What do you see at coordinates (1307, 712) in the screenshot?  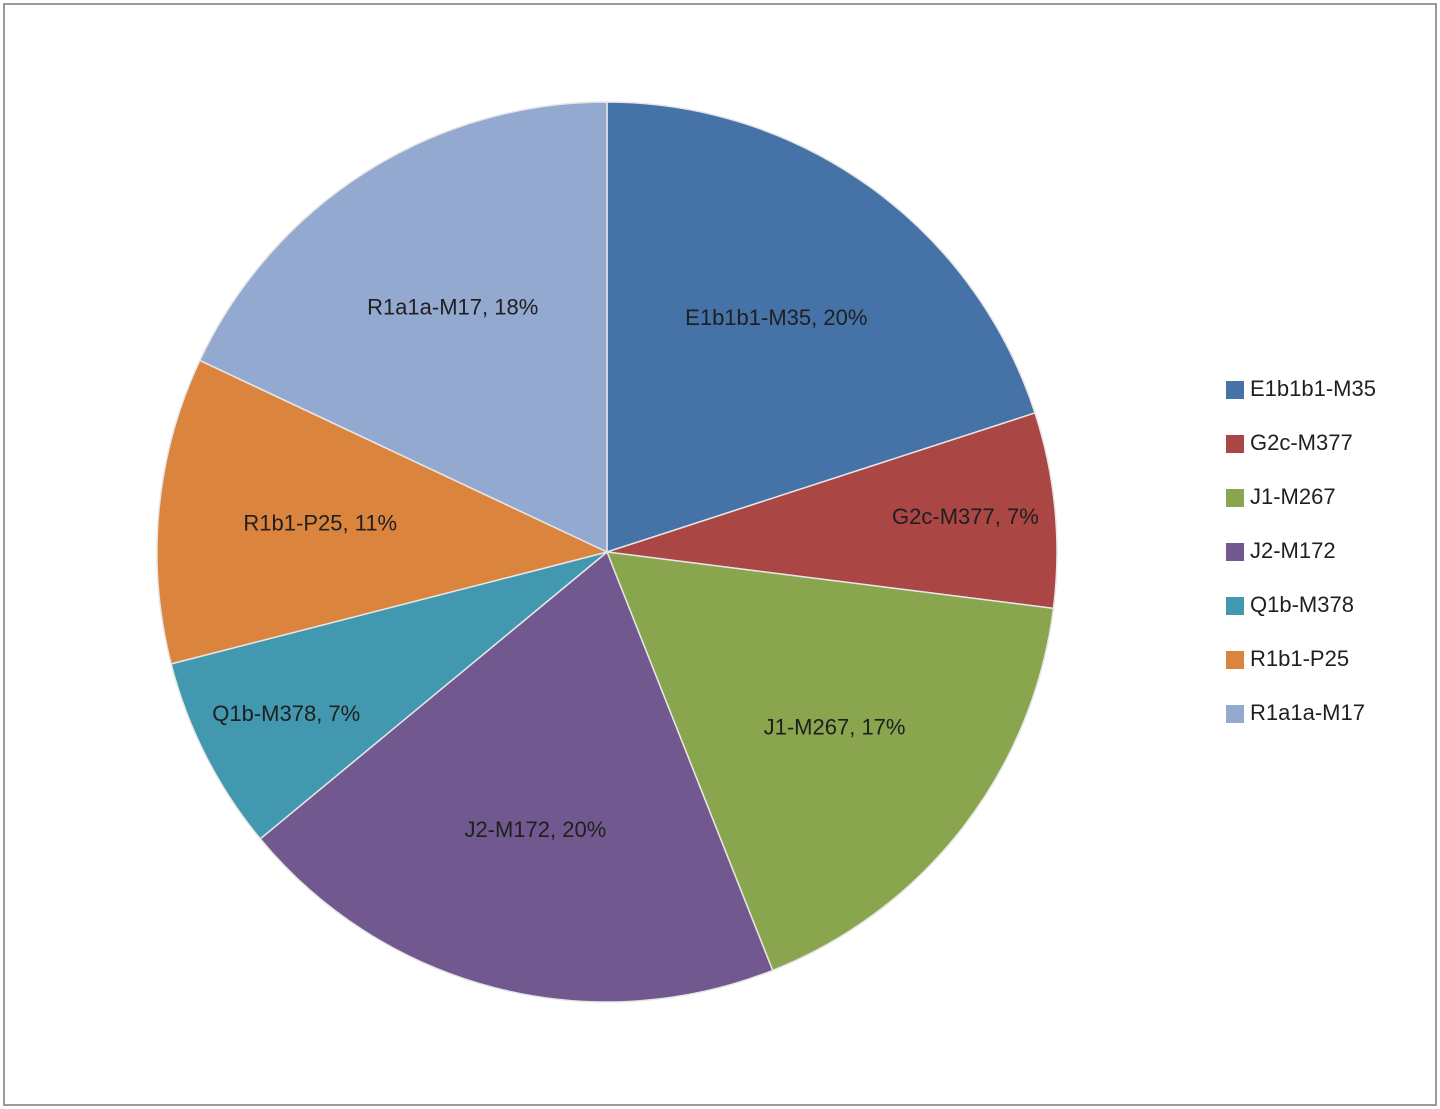 I see `legend-label: R1a1a-M17` at bounding box center [1307, 712].